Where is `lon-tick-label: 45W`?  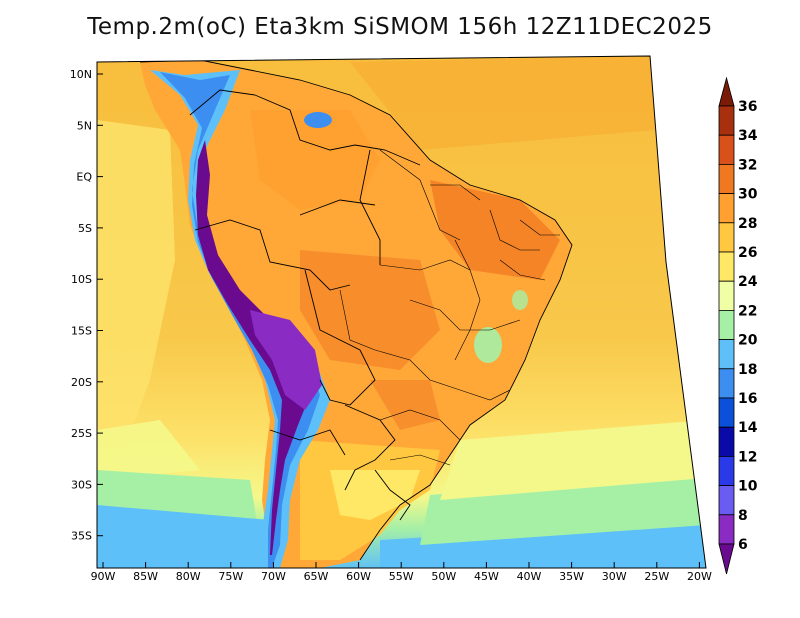
lon-tick-label: 45W is located at coordinates (486, 576).